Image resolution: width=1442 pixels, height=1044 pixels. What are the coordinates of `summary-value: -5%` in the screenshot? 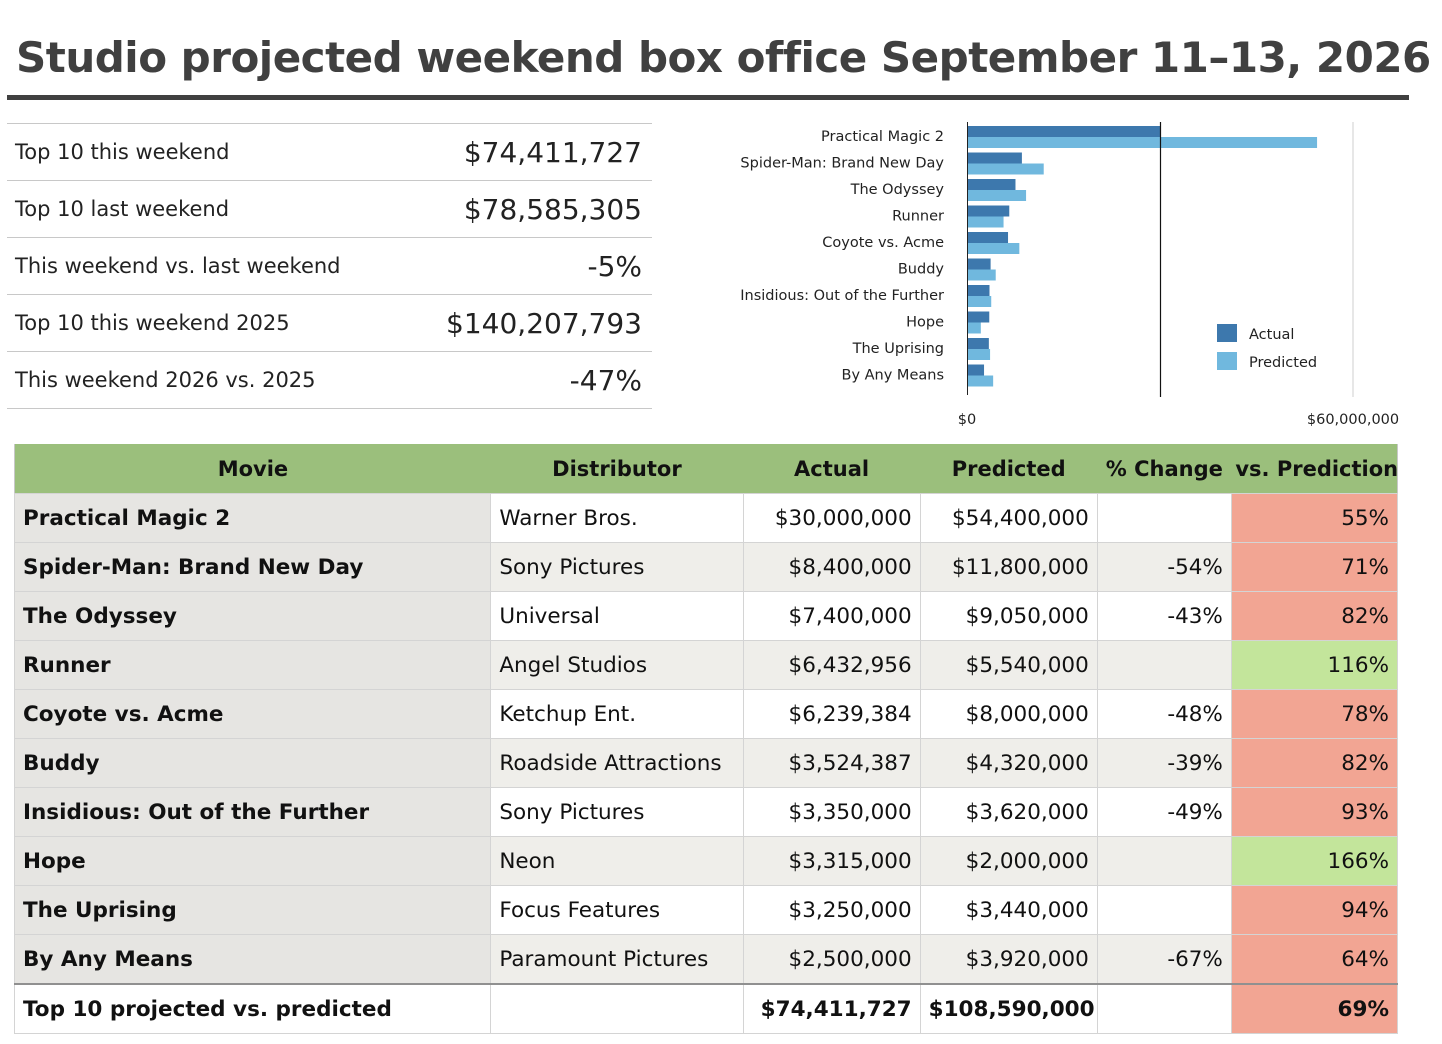 It's located at (528, 266).